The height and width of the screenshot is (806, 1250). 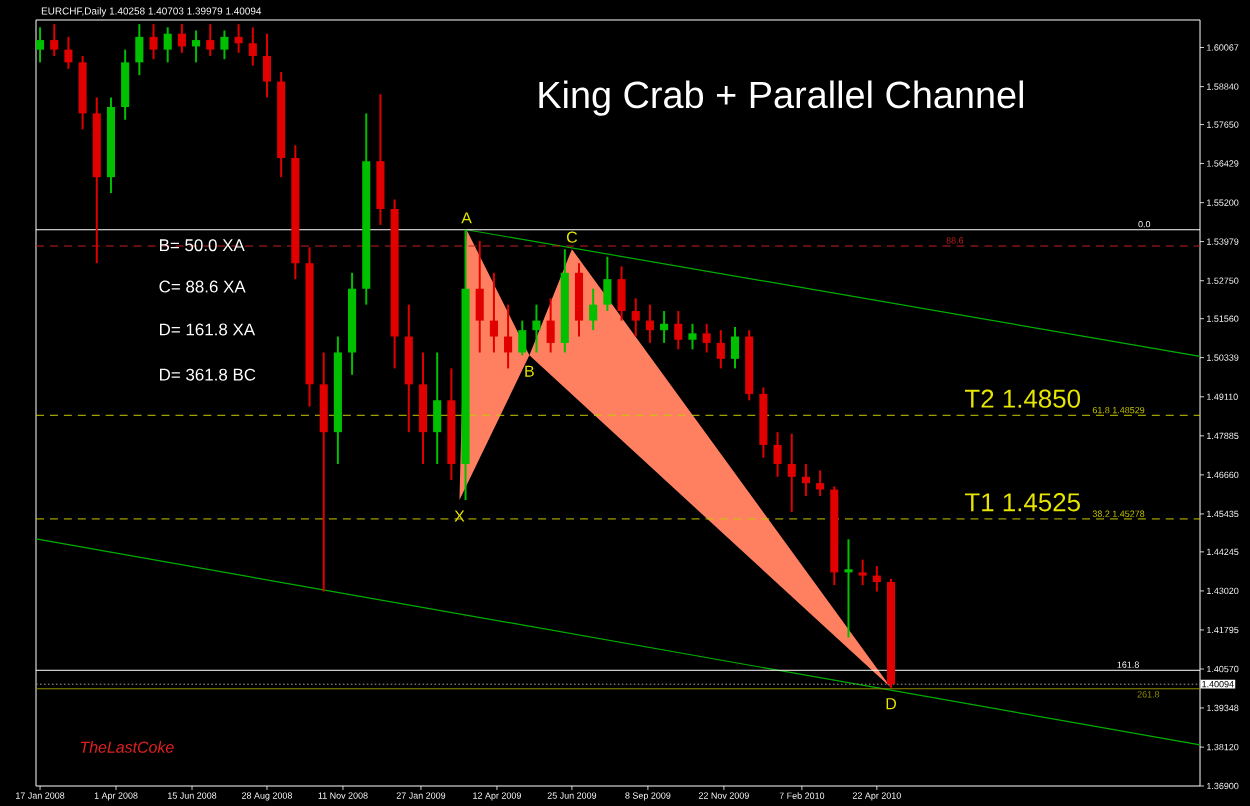 I want to click on annotation: C= 88.6 XA, so click(x=202, y=286).